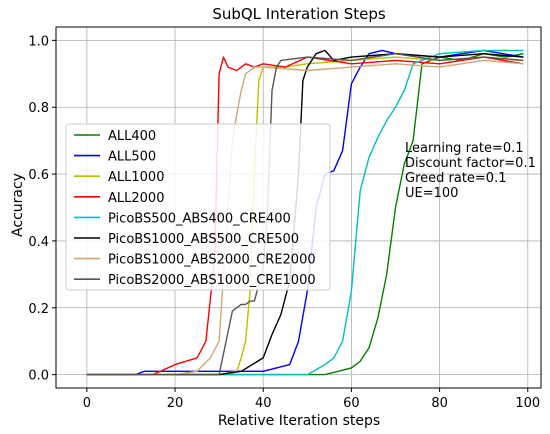 This screenshot has height=434, width=550. Describe the element at coordinates (431, 193) in the screenshot. I see `annotation-line: UE=100` at that location.